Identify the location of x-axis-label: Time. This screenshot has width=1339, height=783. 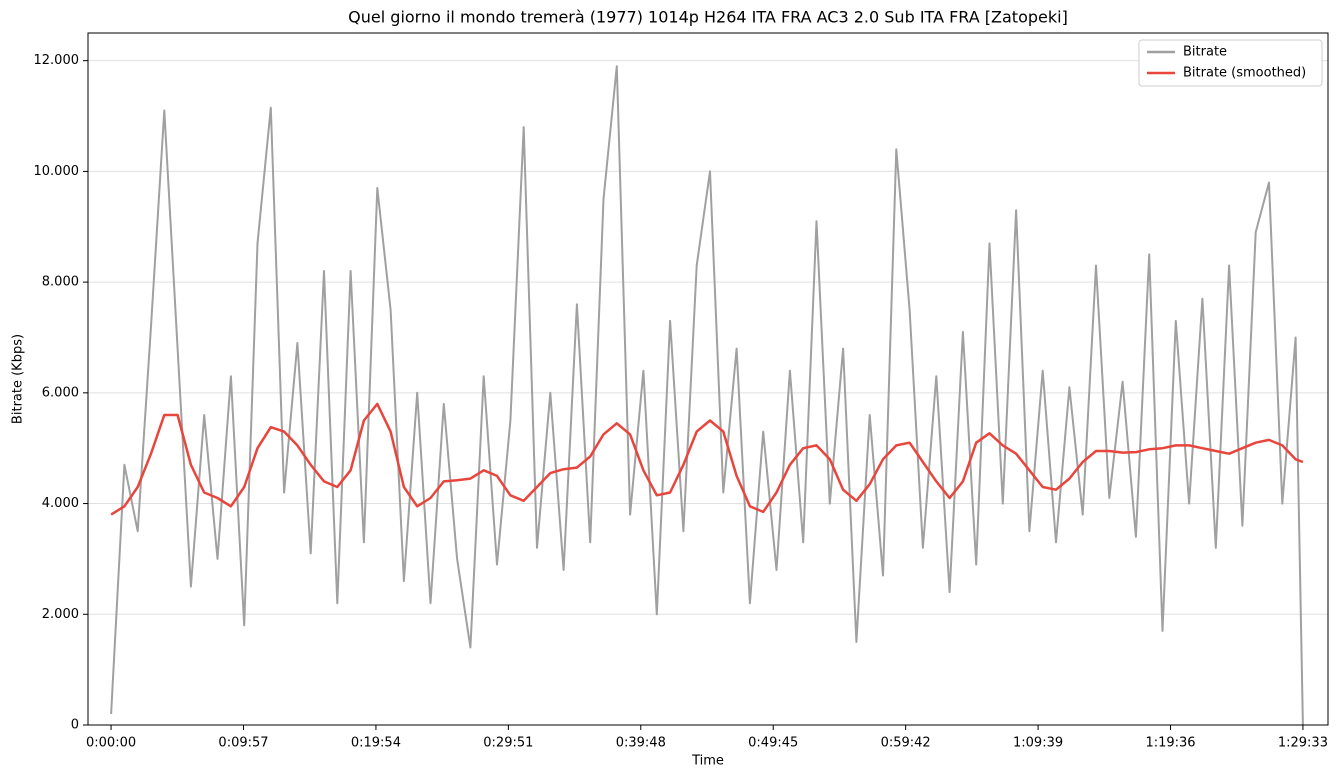
(707, 761).